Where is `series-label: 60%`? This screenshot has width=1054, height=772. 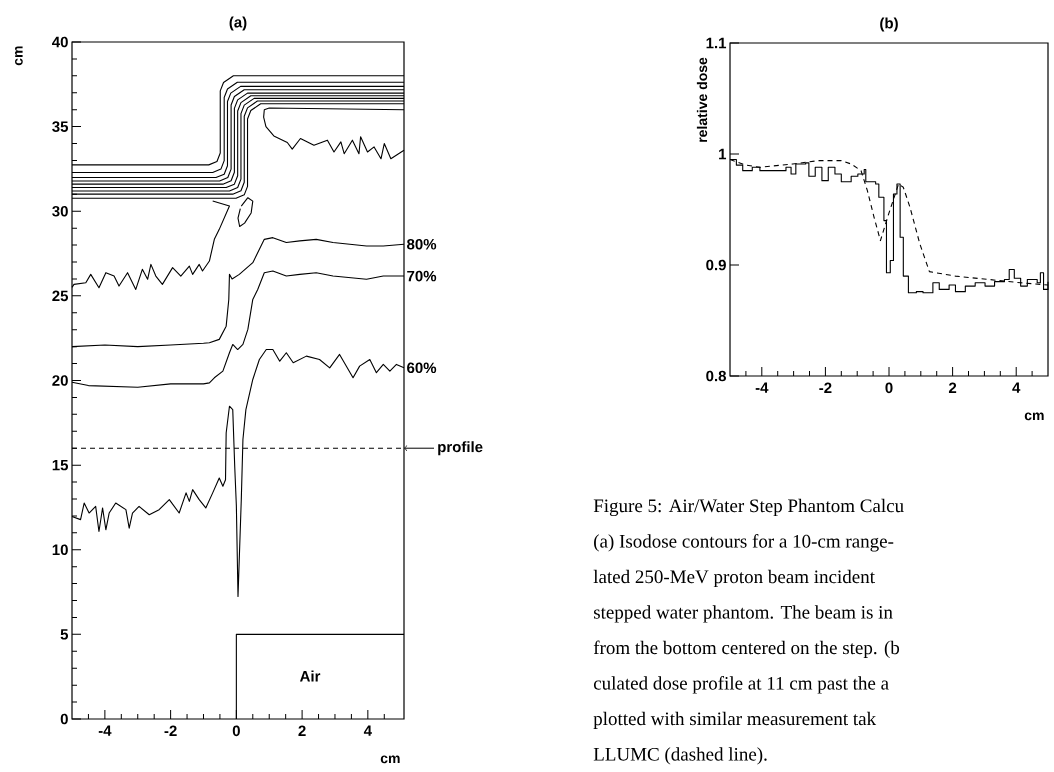 series-label: 60% is located at coordinates (422, 368).